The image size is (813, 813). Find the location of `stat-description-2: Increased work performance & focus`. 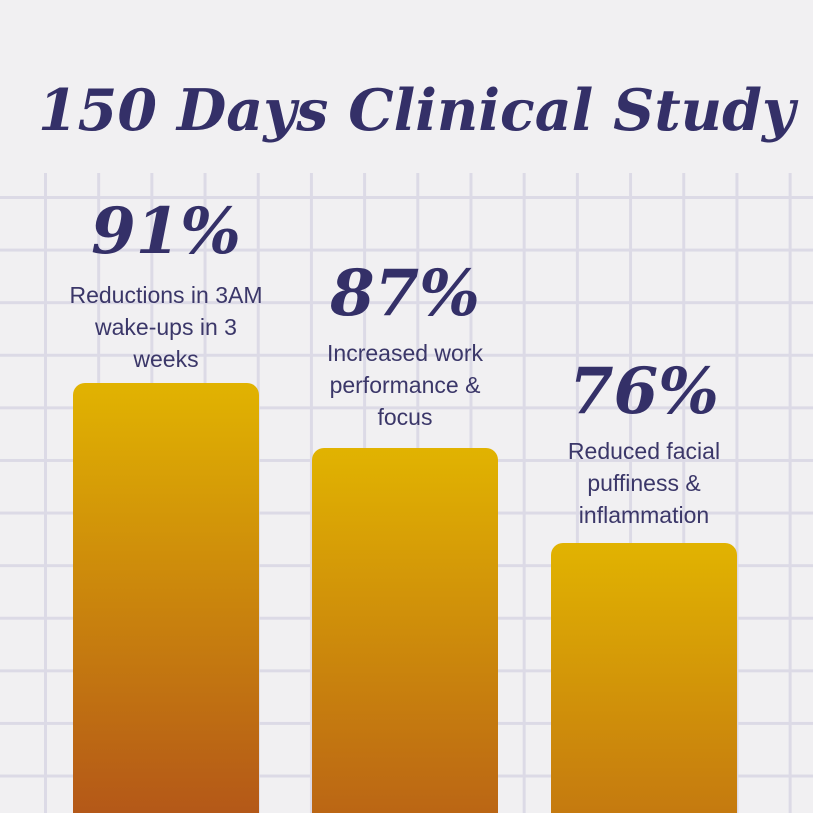

stat-description-2: Increased work performance & focus is located at coordinates (405, 385).